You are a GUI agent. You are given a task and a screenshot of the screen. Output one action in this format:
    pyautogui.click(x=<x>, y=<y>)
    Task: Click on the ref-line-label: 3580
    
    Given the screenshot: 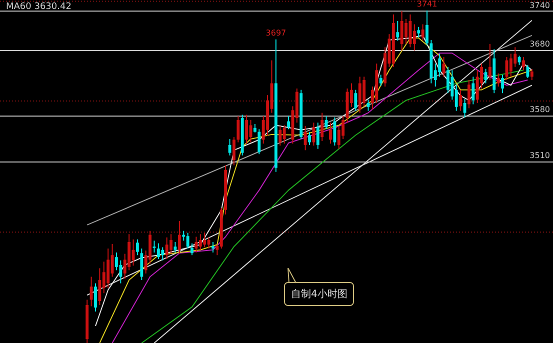 What is the action you would take?
    pyautogui.click(x=540, y=109)
    